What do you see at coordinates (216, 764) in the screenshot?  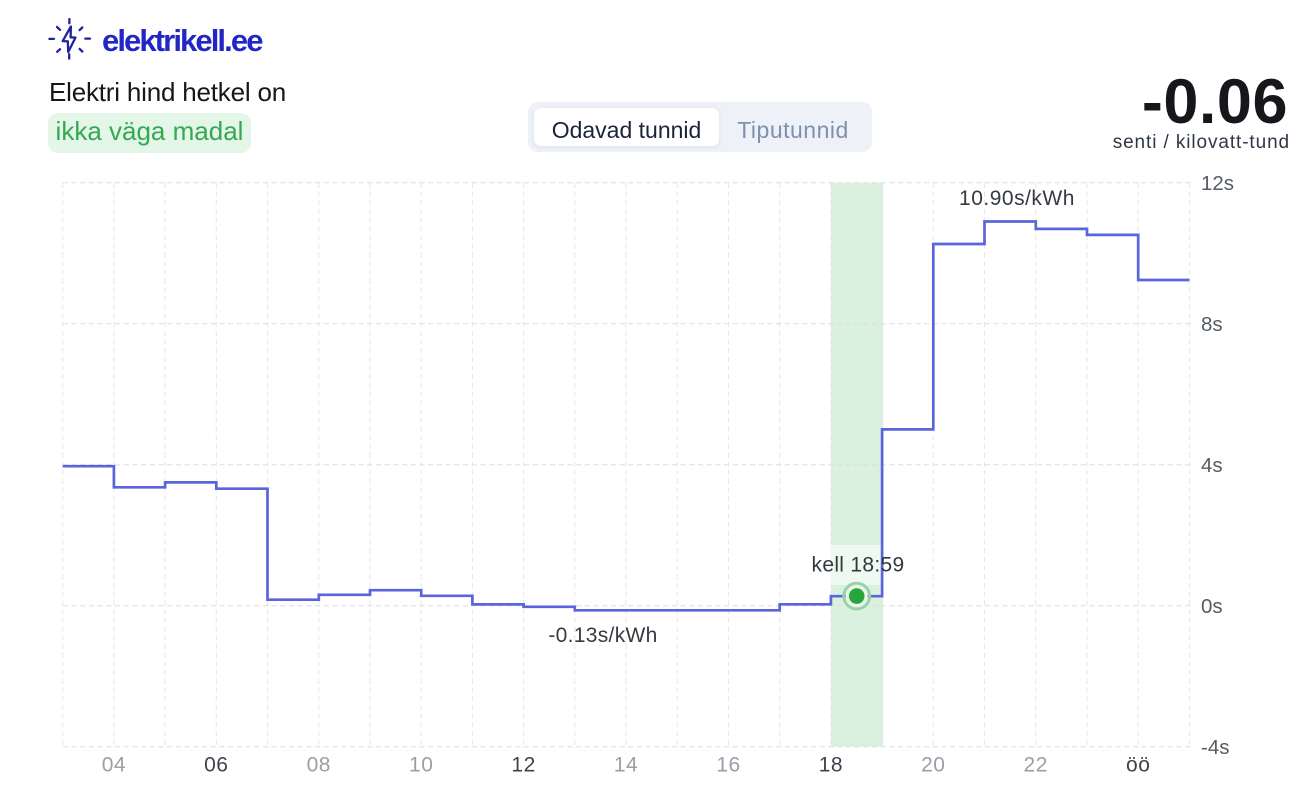 I see `svg-text: 06` at bounding box center [216, 764].